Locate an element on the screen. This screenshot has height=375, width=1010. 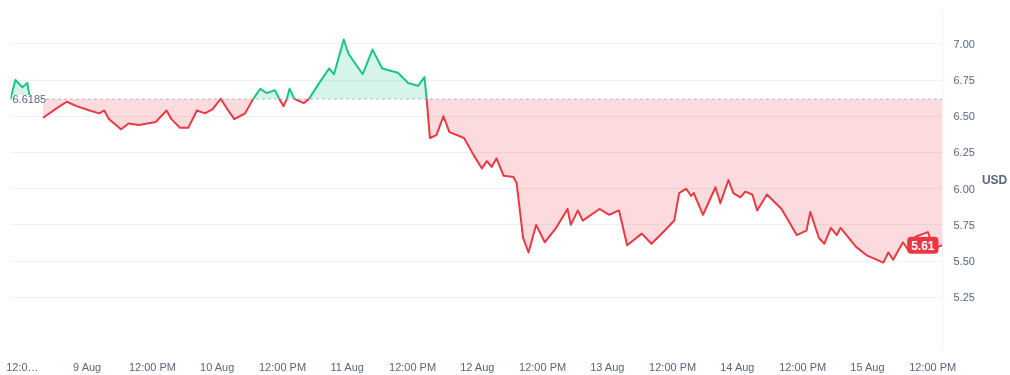
x-tick-label: 11 Aug is located at coordinates (347, 366).